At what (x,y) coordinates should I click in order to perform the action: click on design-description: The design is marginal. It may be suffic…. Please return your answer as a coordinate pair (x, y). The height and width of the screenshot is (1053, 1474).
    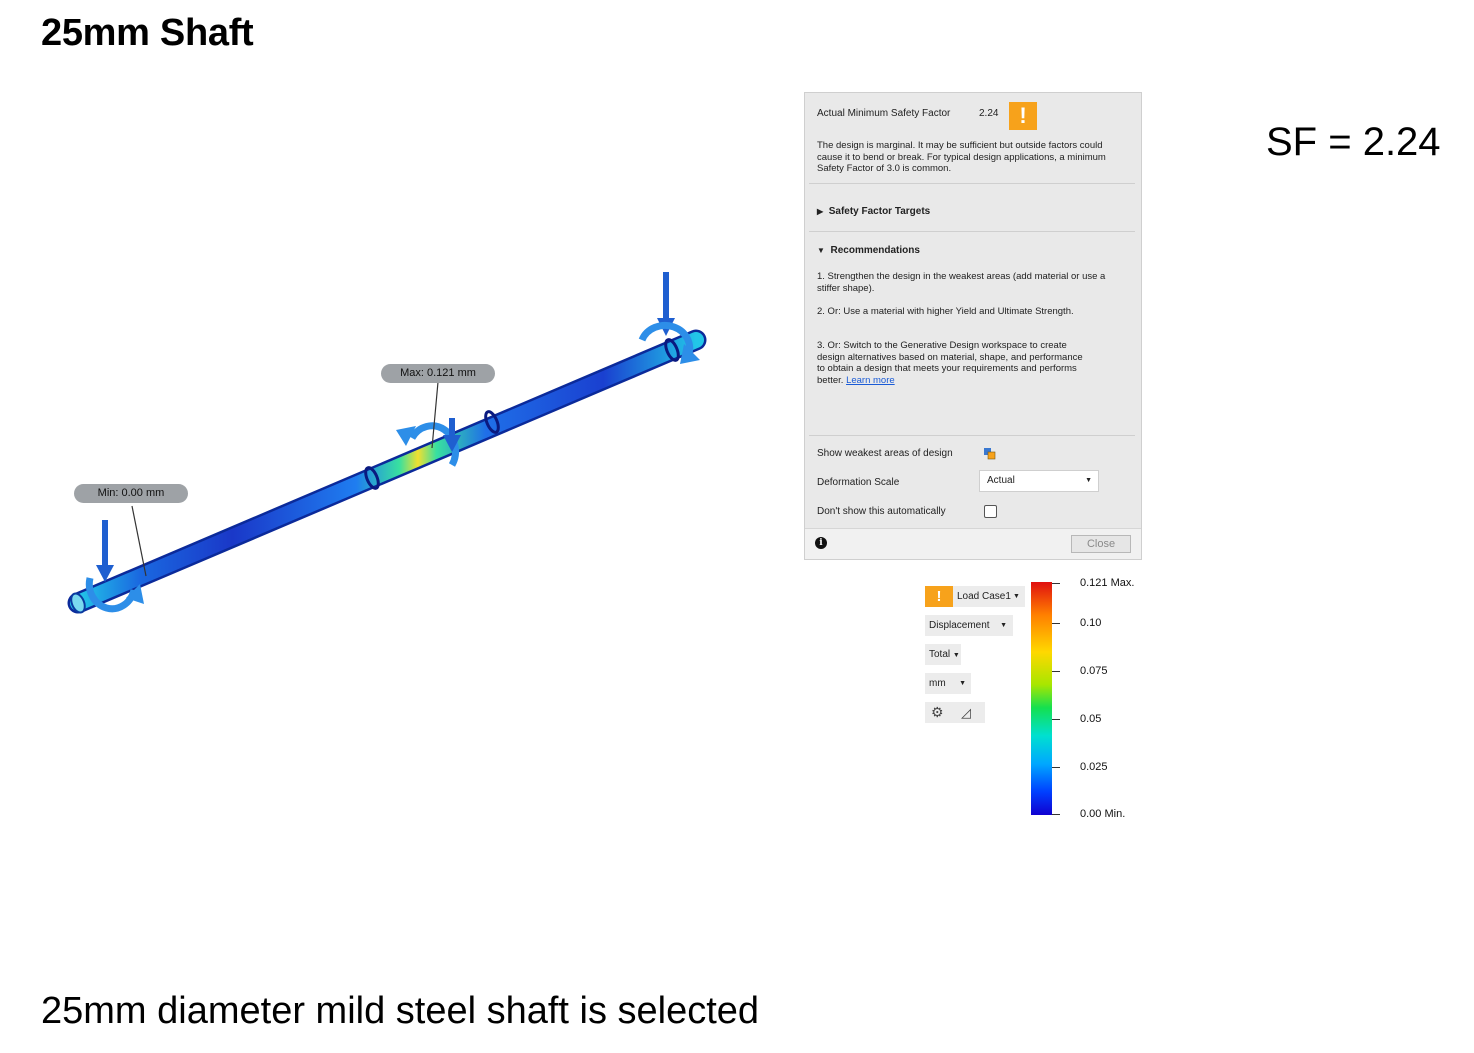
    Looking at the image, I should click on (961, 157).